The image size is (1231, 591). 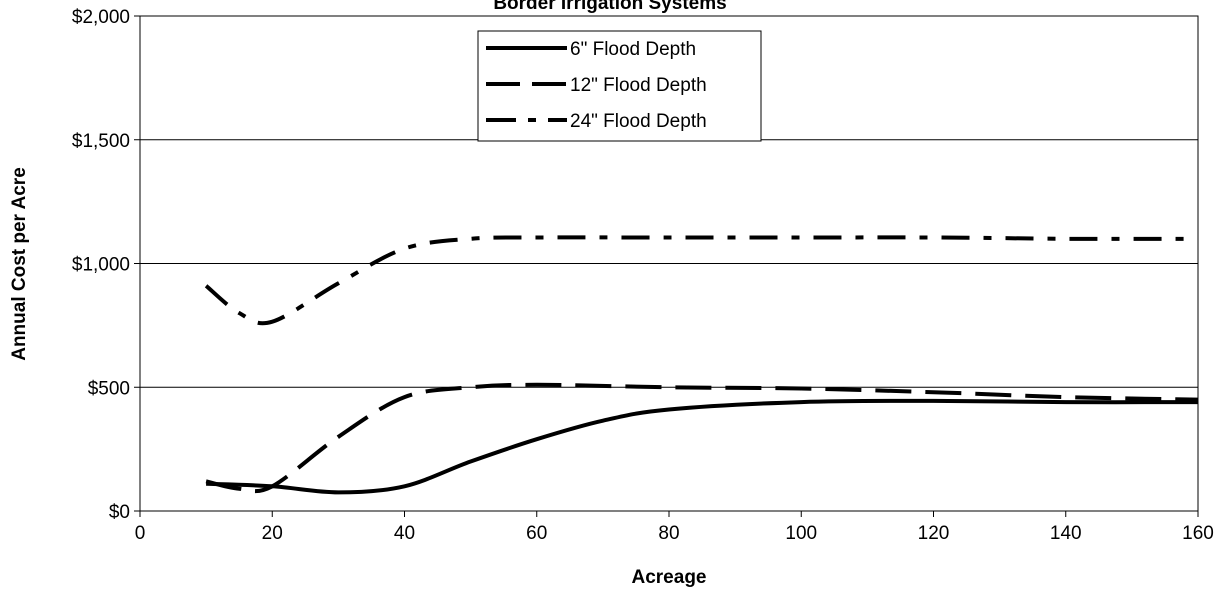 I want to click on x-tick-label: 0, so click(x=140, y=533).